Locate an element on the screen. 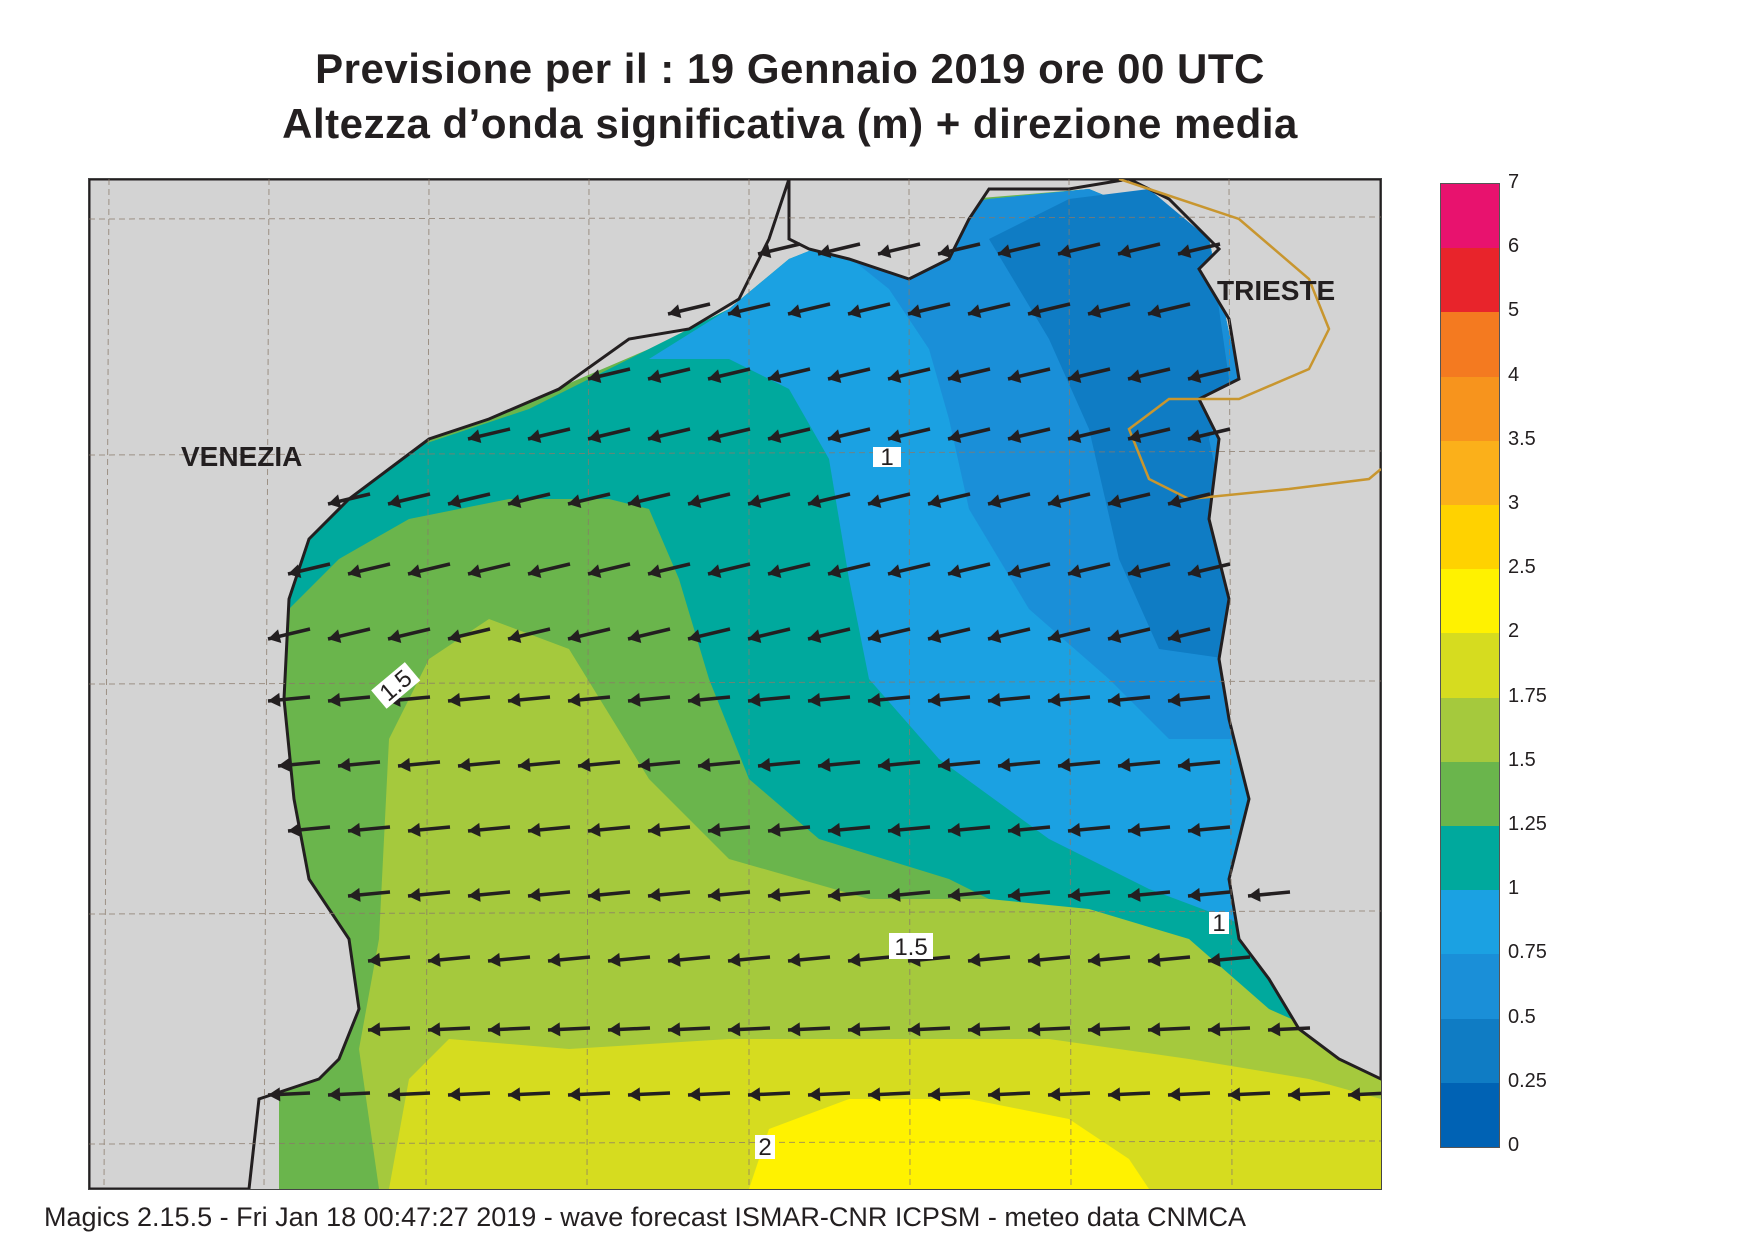 The height and width of the screenshot is (1242, 1755). city-label-venezia: VENEZIA is located at coordinates (242, 456).